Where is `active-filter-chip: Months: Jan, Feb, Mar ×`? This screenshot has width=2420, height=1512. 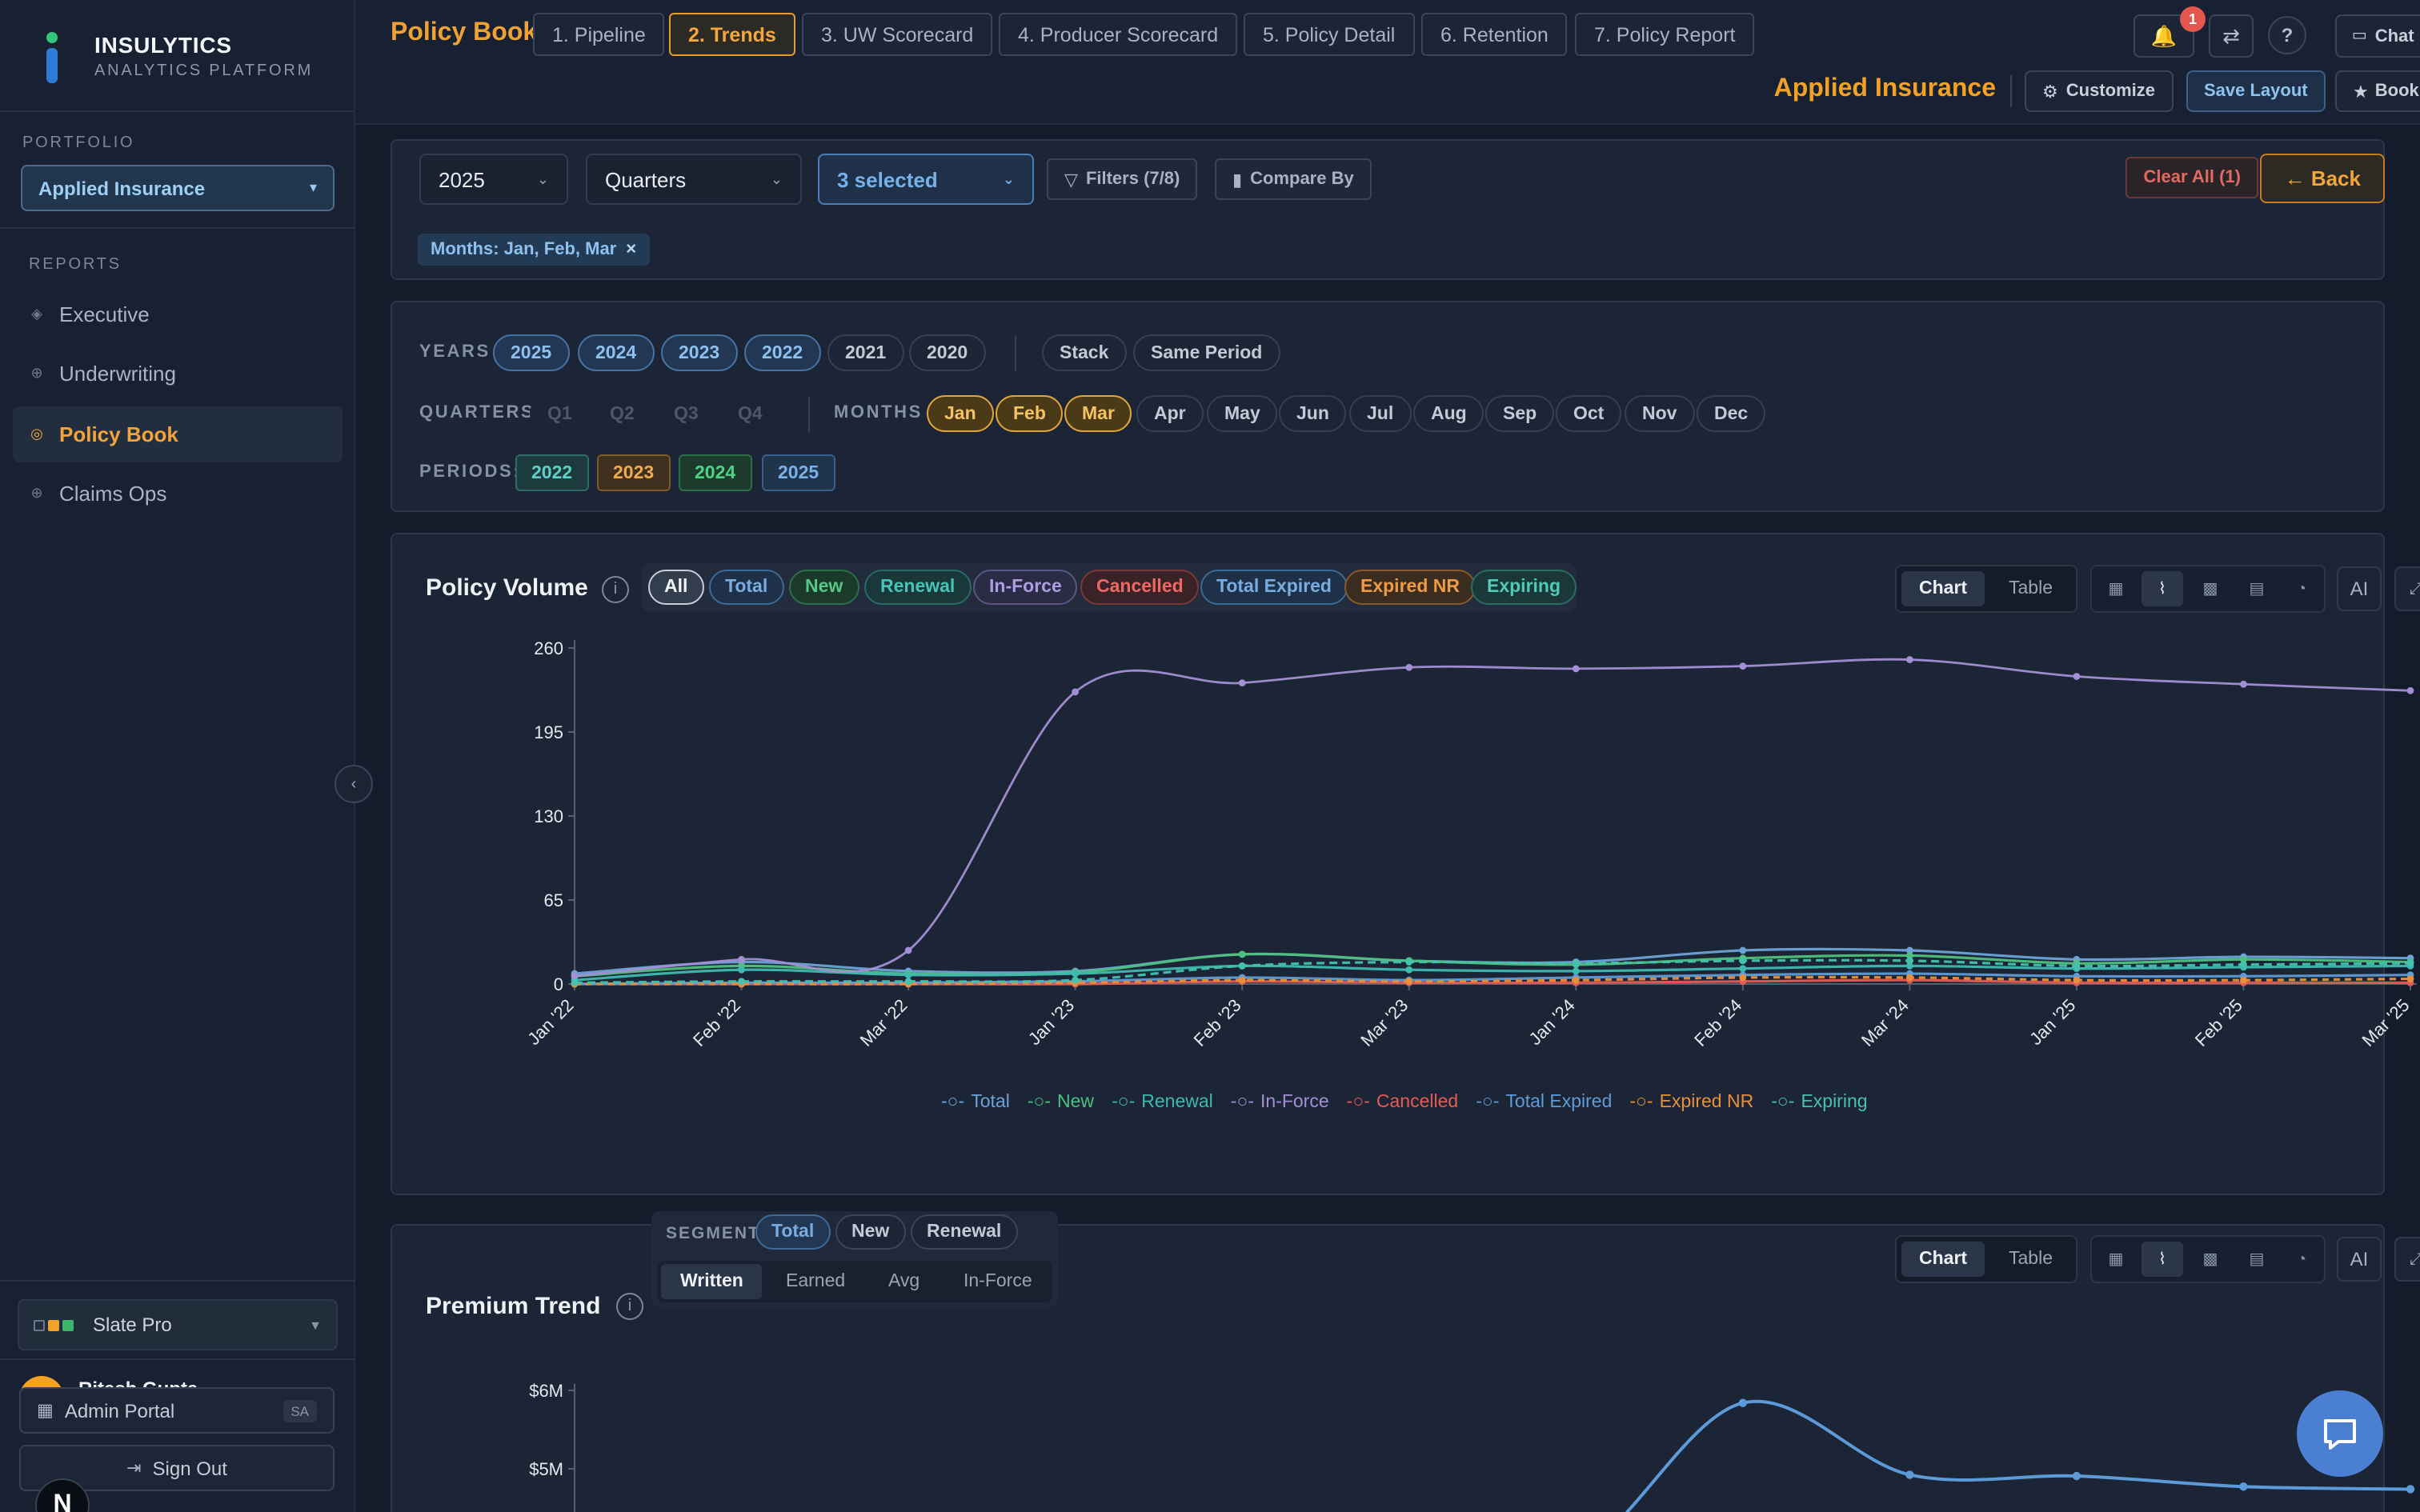 active-filter-chip: Months: Jan, Feb, Mar × is located at coordinates (534, 250).